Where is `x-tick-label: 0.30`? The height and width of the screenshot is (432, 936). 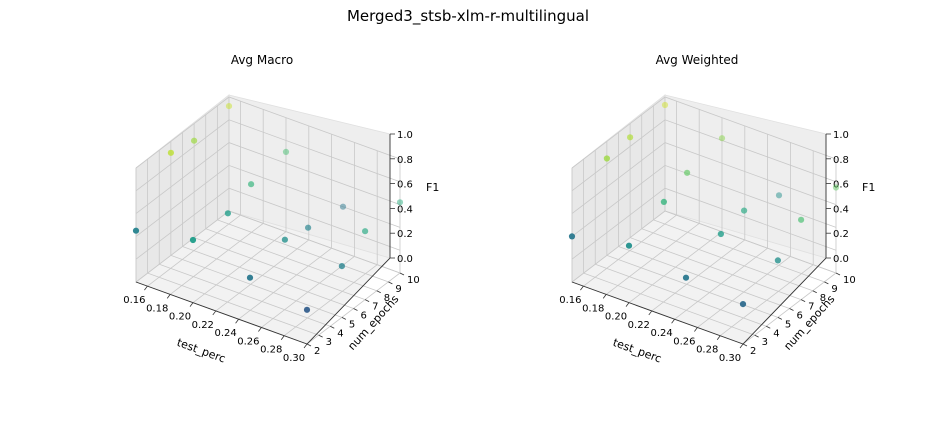 x-tick-label: 0.30 is located at coordinates (730, 358).